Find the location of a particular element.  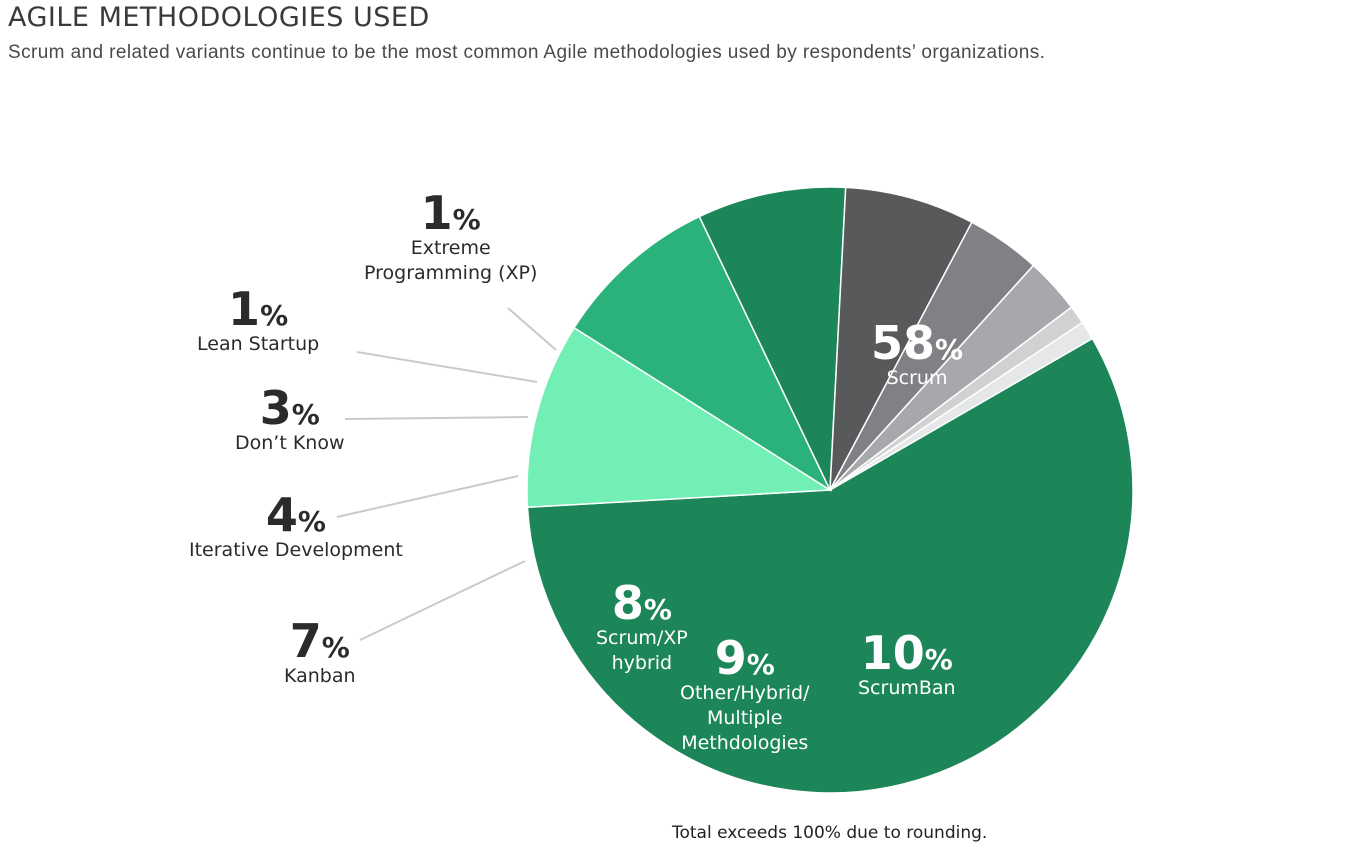

footnote: Total exceeds 100% due to rounding. is located at coordinates (830, 833).